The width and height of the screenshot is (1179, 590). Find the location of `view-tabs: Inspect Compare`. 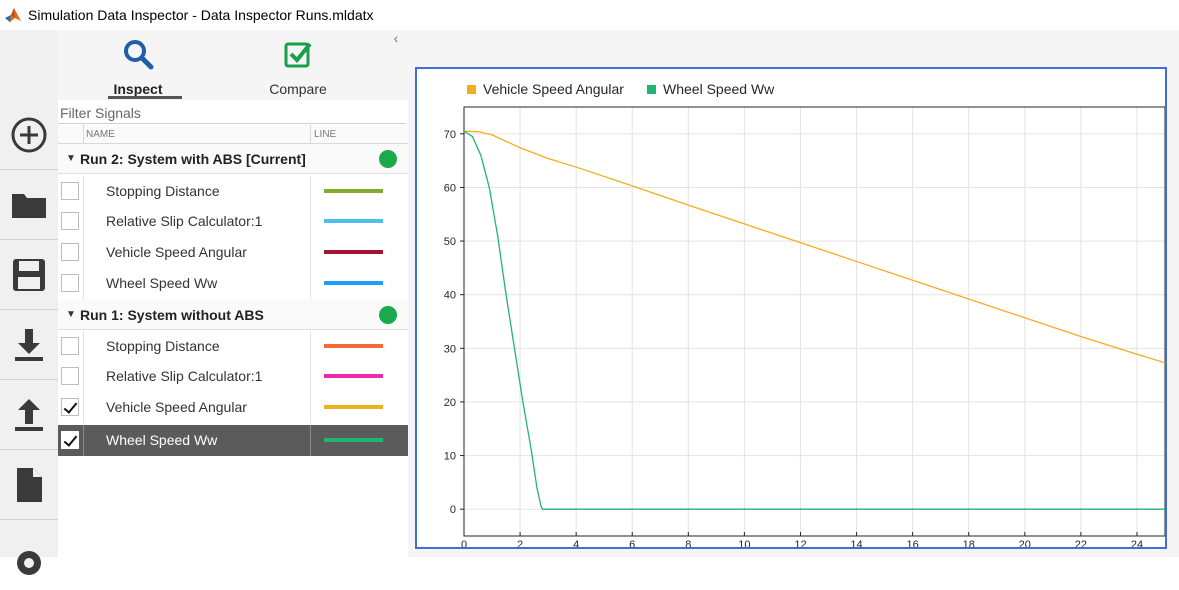

view-tabs: Inspect Compare is located at coordinates (233, 65).